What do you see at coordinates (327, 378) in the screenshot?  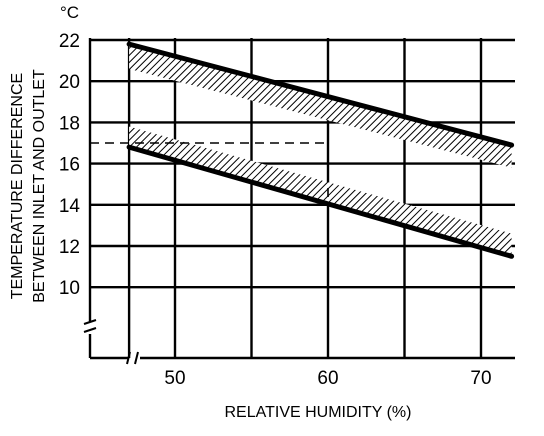 I see `x-tick-label-60: 60` at bounding box center [327, 378].